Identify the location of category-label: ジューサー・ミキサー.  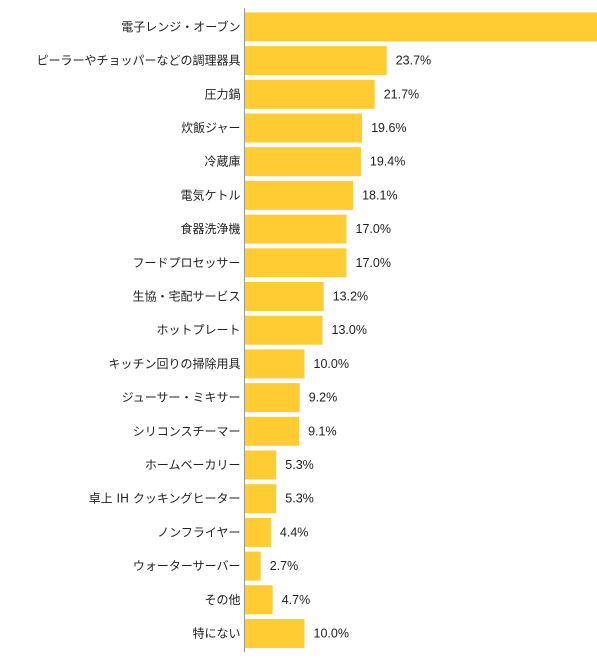
(181, 398).